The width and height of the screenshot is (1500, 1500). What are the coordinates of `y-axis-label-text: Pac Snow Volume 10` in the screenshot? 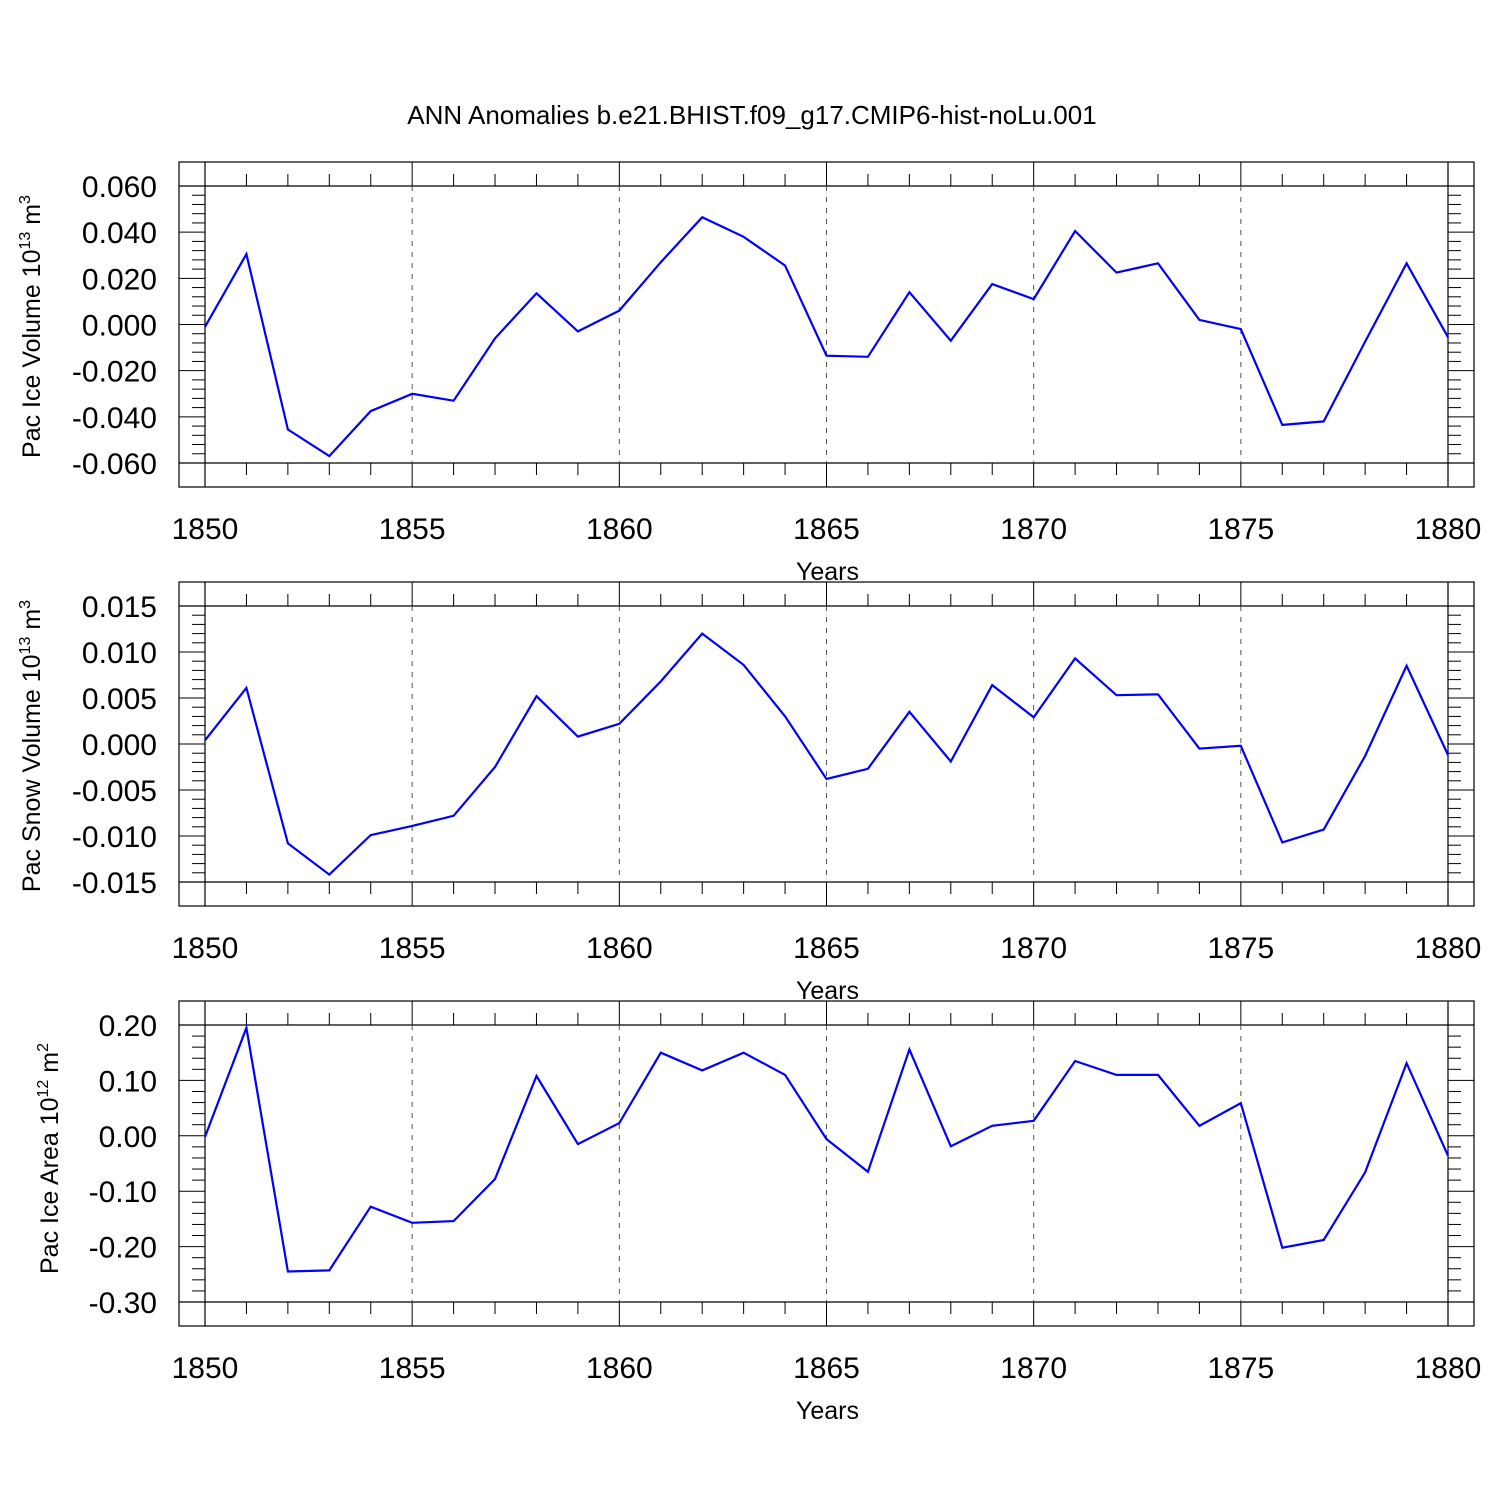 It's located at (32, 773).